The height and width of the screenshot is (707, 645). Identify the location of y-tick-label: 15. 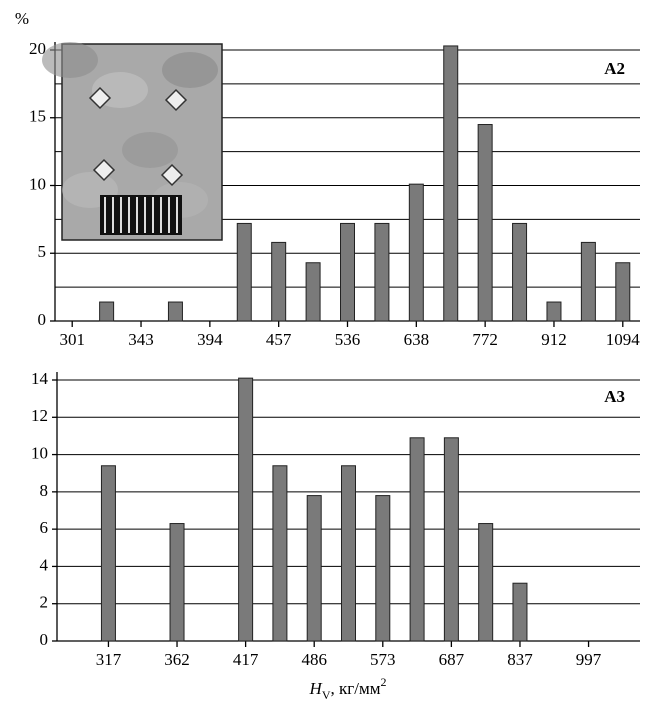
(37, 116).